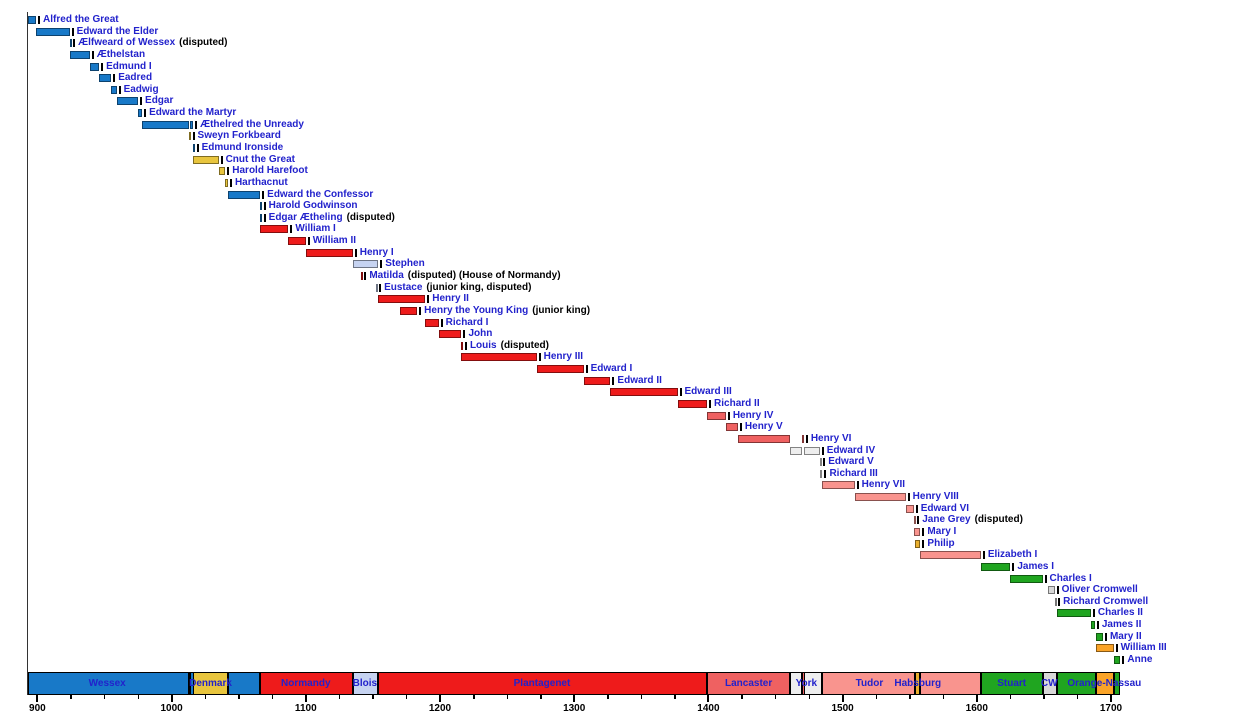 The height and width of the screenshot is (724, 1250). Describe the element at coordinates (315, 228) in the screenshot. I see `monarch-name: William I` at that location.